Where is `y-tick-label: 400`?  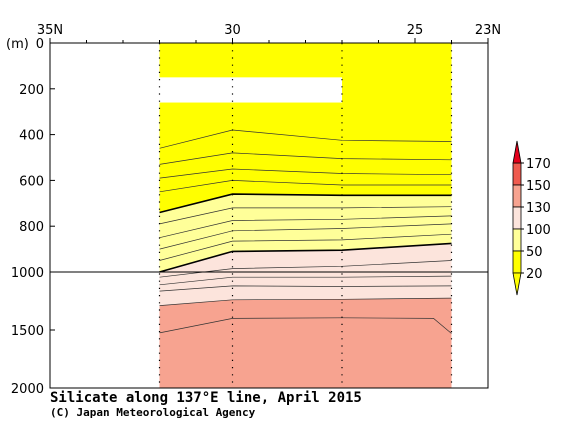 y-tick-label: 400 is located at coordinates (31, 136).